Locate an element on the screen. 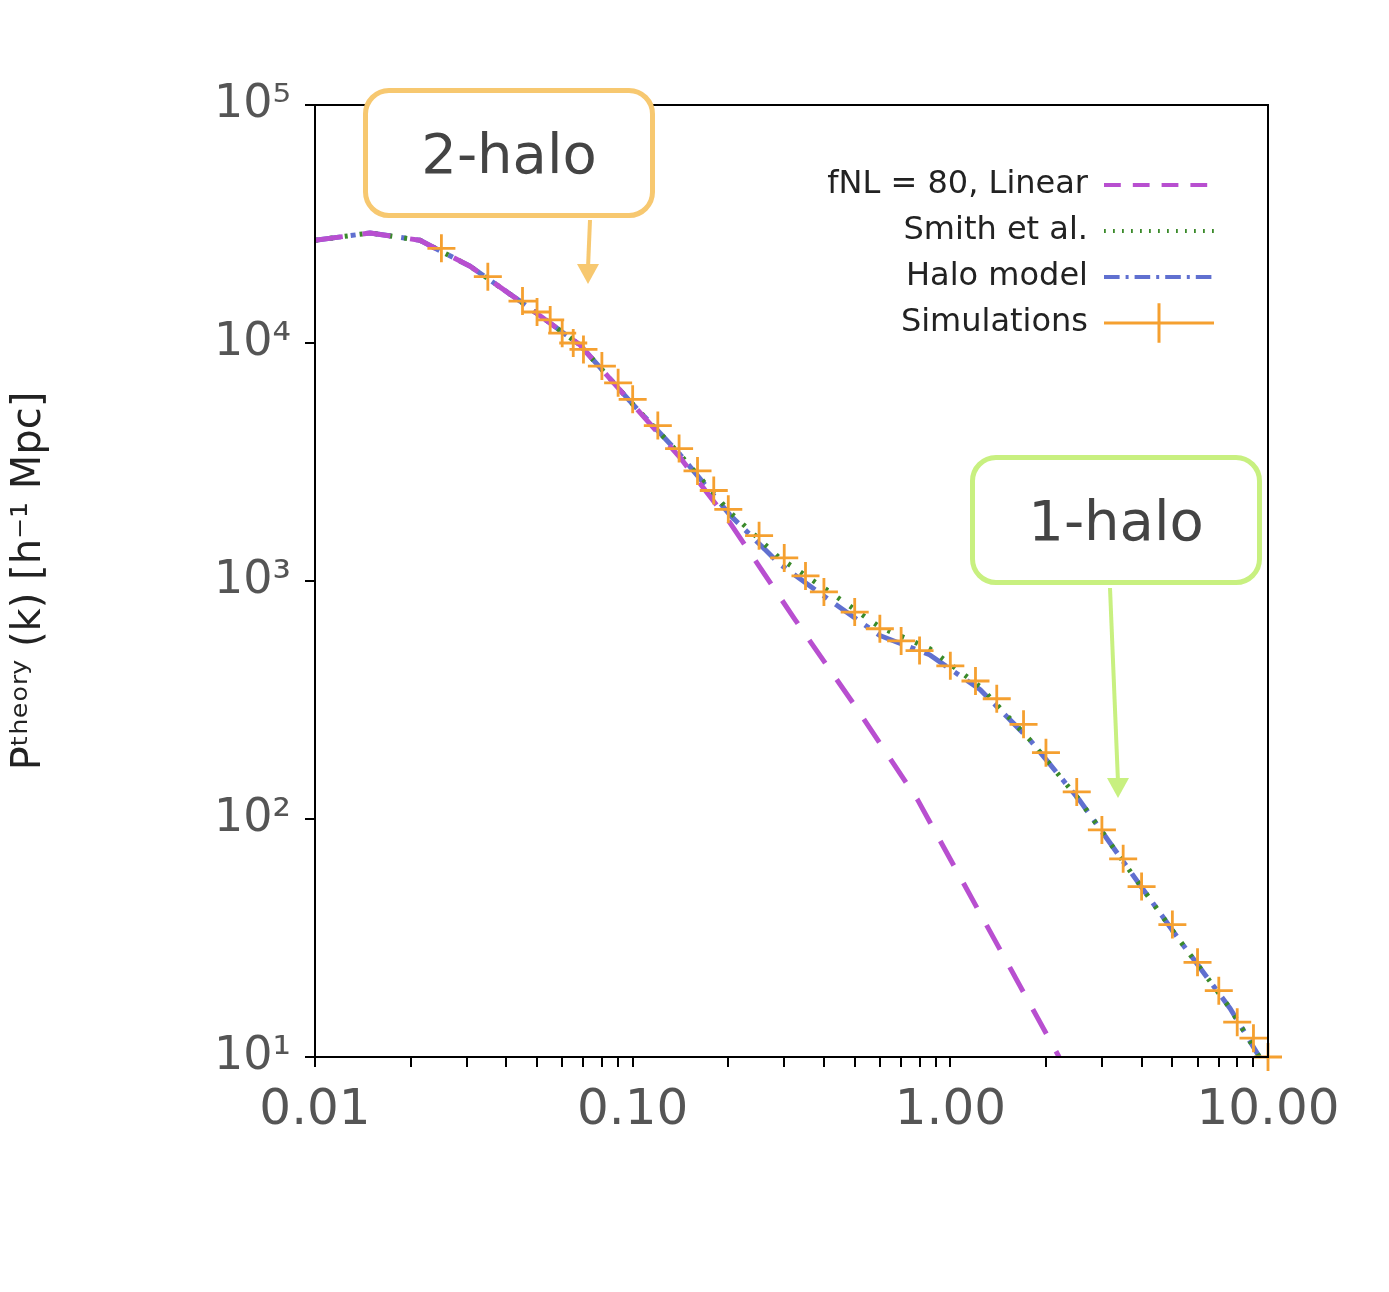 The width and height of the screenshot is (1389, 1292). legend-label: Smith et al. is located at coordinates (995, 228).